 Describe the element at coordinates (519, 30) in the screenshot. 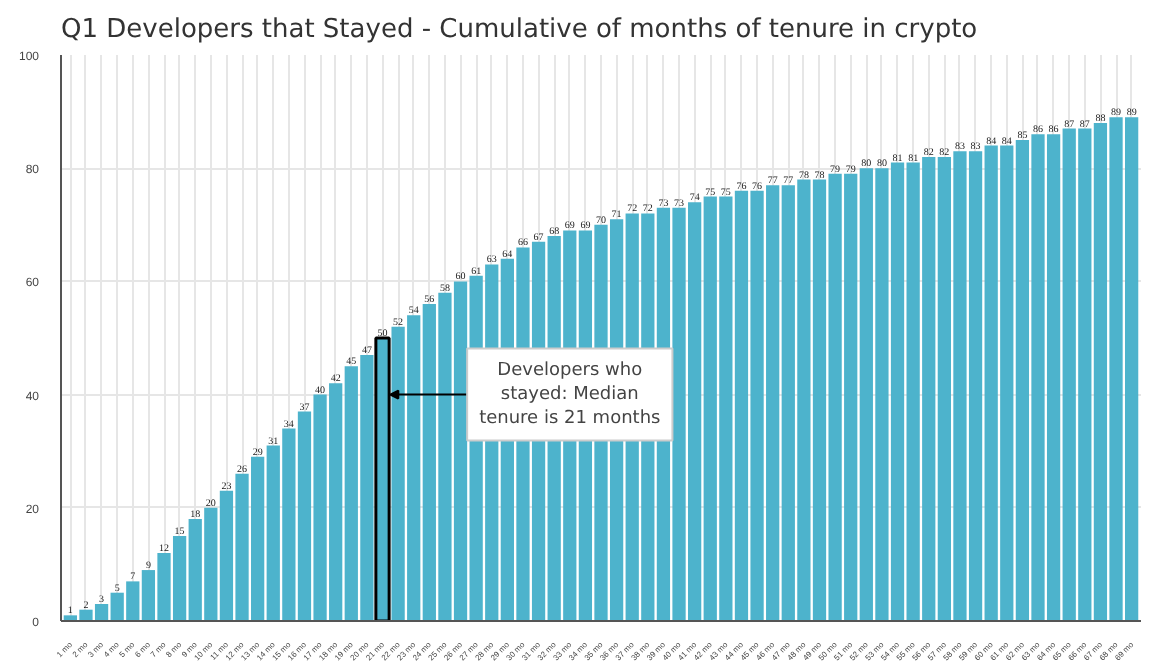

I see `chart-title: Q1 Developers that Stayed - Cumulative of months of tenure in crypto` at that location.